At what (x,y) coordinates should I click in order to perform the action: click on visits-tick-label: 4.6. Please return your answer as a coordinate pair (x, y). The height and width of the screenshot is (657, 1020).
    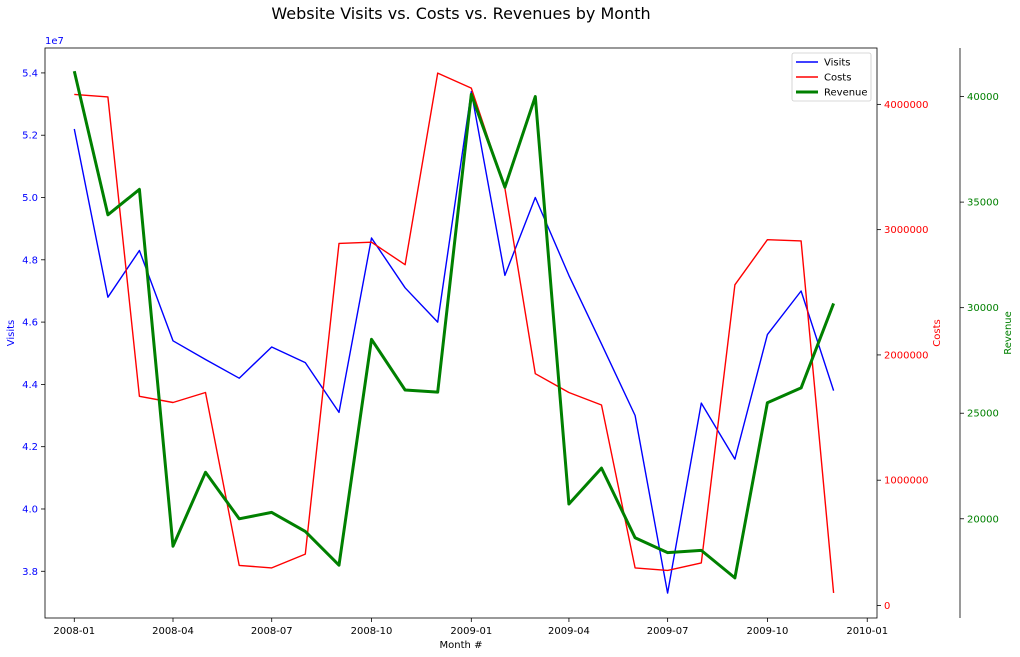
    Looking at the image, I should click on (30, 323).